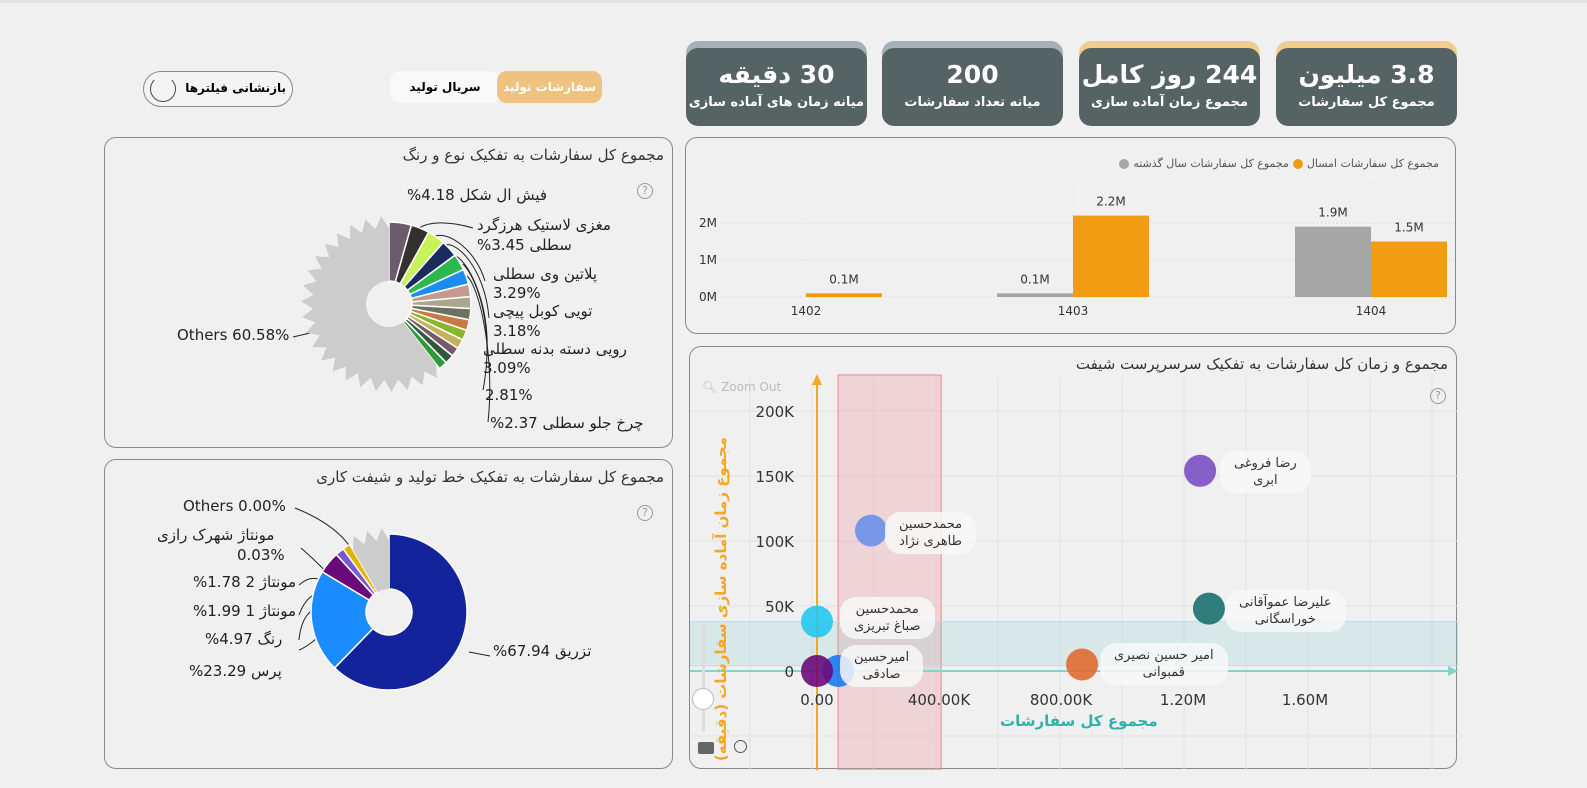 This screenshot has height=788, width=1587. I want to click on x-tick-label: 0.00, so click(816, 700).